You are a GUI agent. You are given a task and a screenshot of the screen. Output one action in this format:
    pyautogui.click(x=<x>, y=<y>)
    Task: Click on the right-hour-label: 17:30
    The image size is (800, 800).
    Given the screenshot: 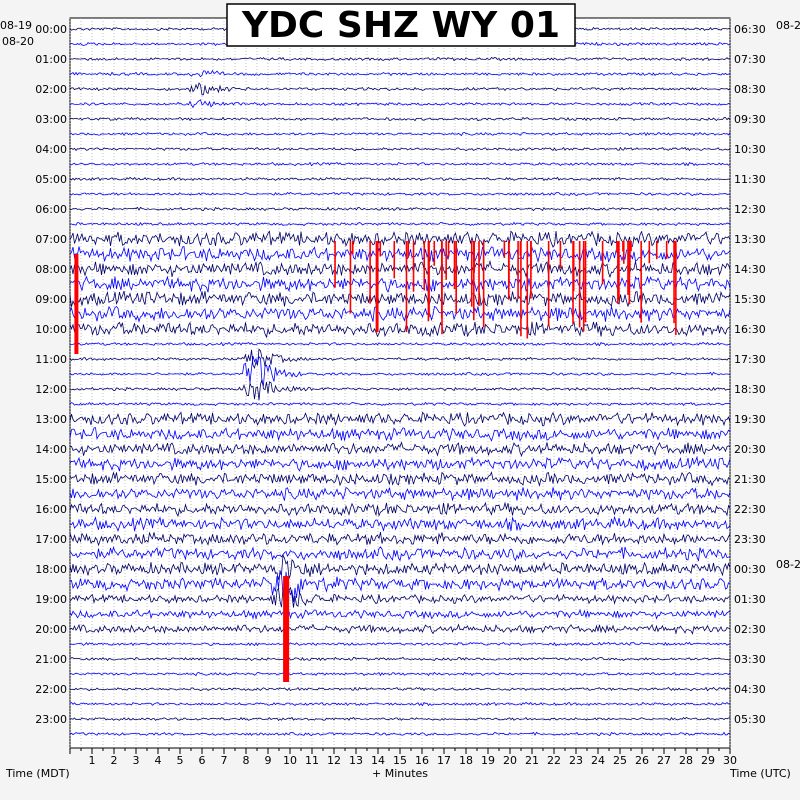 What is the action you would take?
    pyautogui.click(x=750, y=359)
    